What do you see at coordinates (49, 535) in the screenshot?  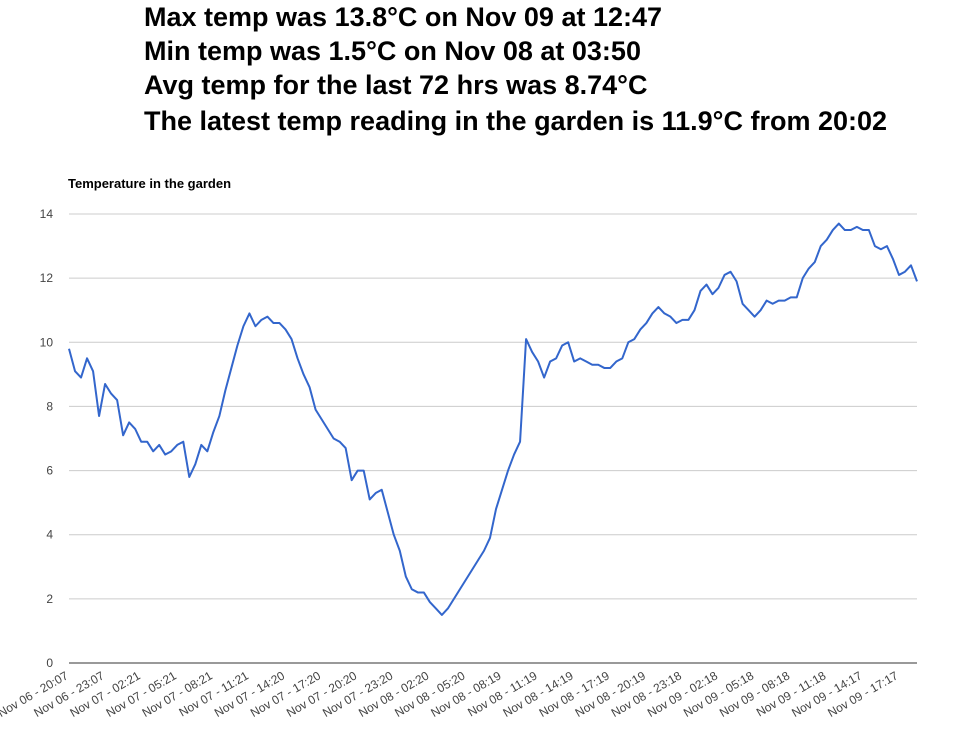 I see `y-tick-label: 4` at bounding box center [49, 535].